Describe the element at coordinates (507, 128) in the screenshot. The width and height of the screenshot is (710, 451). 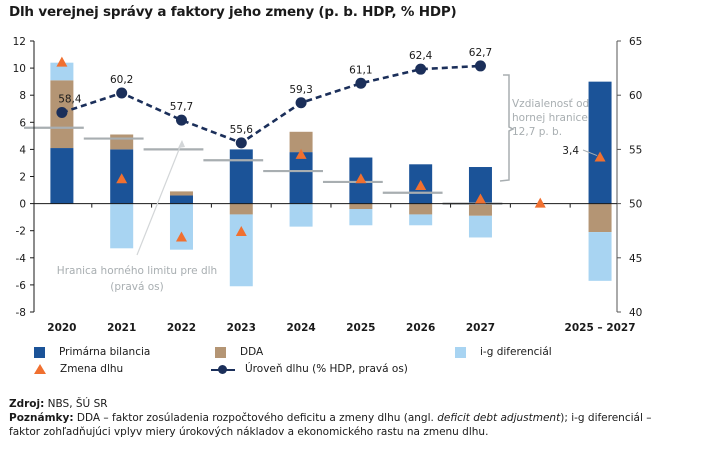
I see `distance-bracket` at that location.